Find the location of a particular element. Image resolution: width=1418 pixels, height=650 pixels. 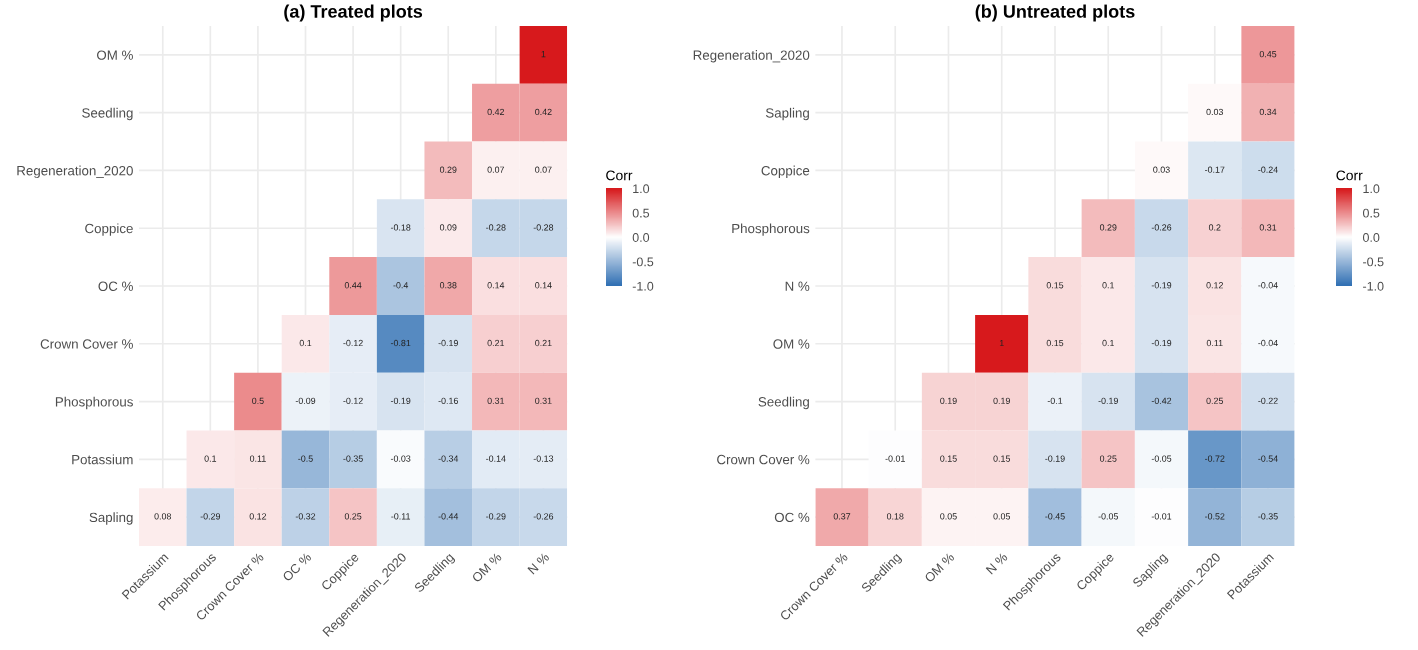

chart-title: (a) Treated plots is located at coordinates (353, 13).